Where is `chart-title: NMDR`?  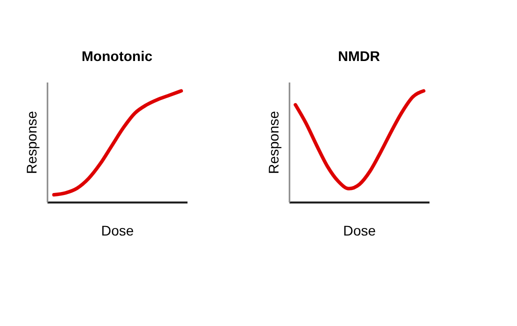
chart-title: NMDR is located at coordinates (359, 56).